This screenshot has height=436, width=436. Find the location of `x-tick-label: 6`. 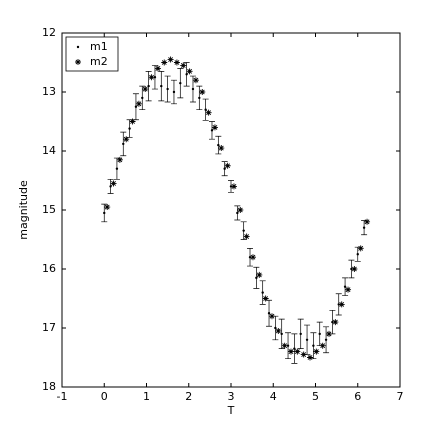

x-tick-label: 6 is located at coordinates (357, 396).